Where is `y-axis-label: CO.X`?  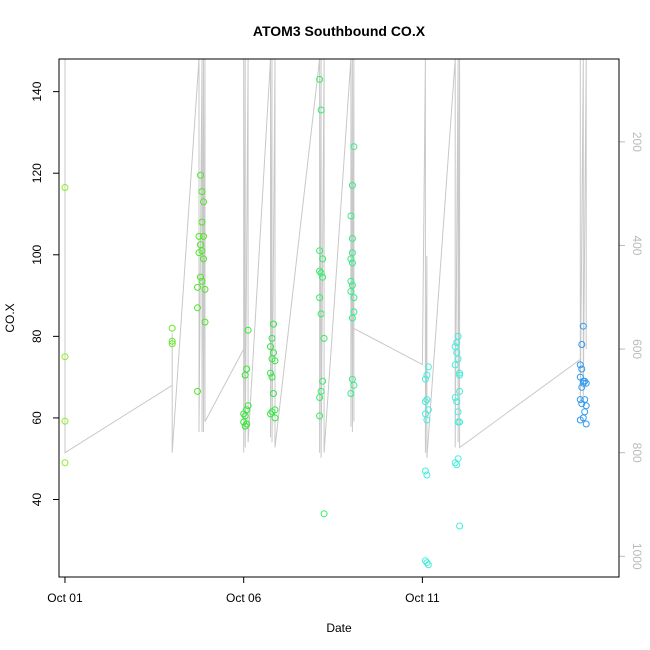
y-axis-label: CO.X is located at coordinates (10, 317).